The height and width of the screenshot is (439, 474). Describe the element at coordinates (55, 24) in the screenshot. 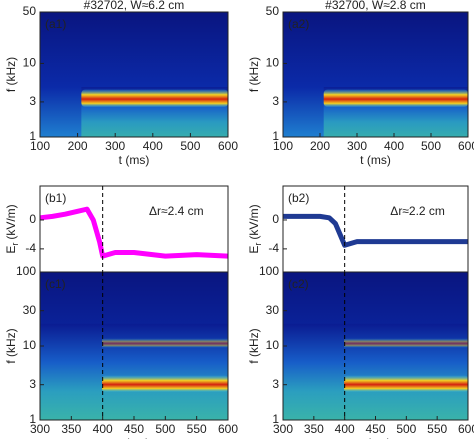

I see `panel-label: (a1)` at that location.